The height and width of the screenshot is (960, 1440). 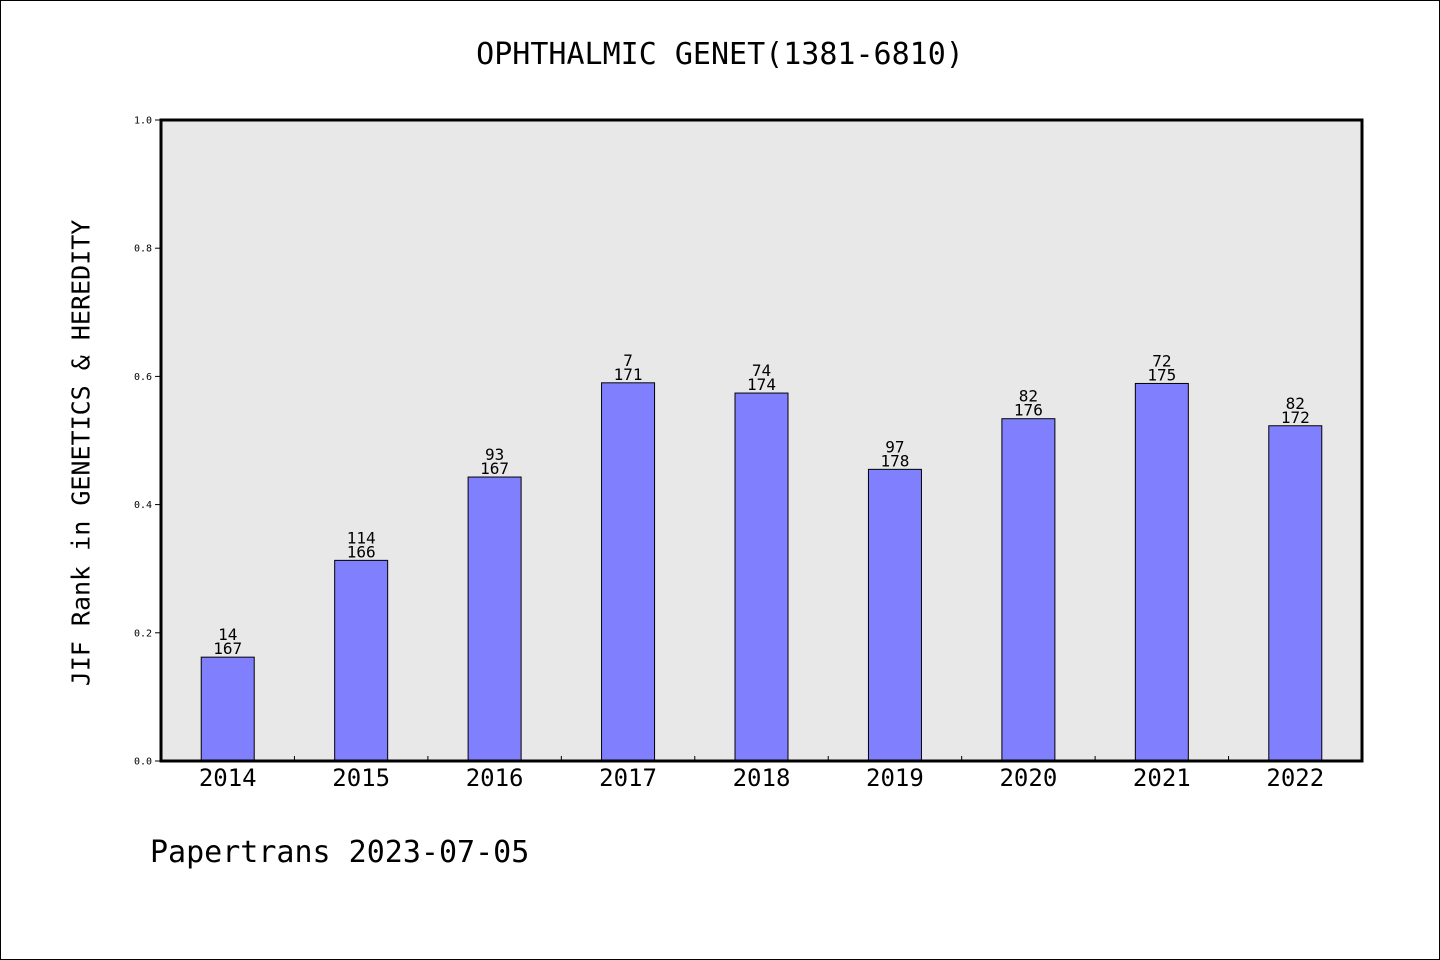 What do you see at coordinates (1161, 374) in the screenshot?
I see `bar-total-label: 175` at bounding box center [1161, 374].